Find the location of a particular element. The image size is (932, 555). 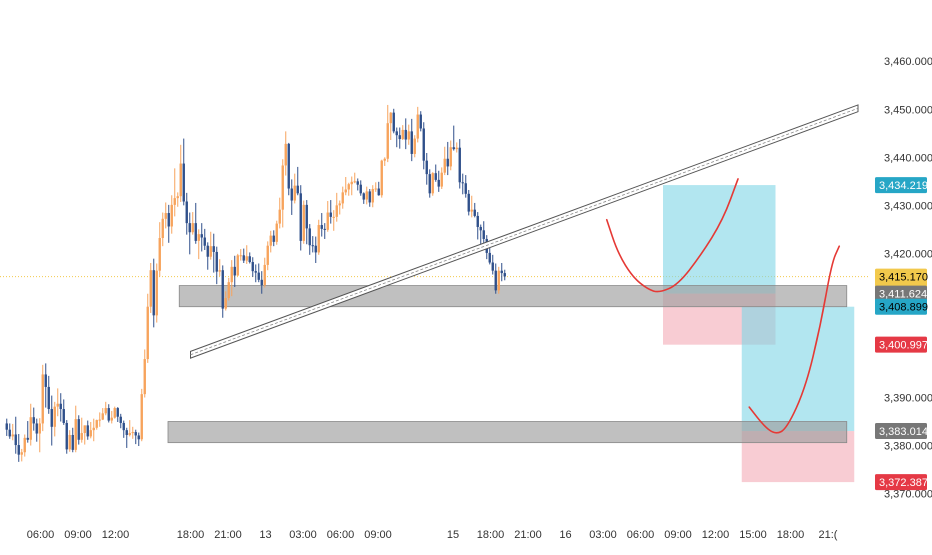

time-tick-label: 09:00 is located at coordinates (678, 535).